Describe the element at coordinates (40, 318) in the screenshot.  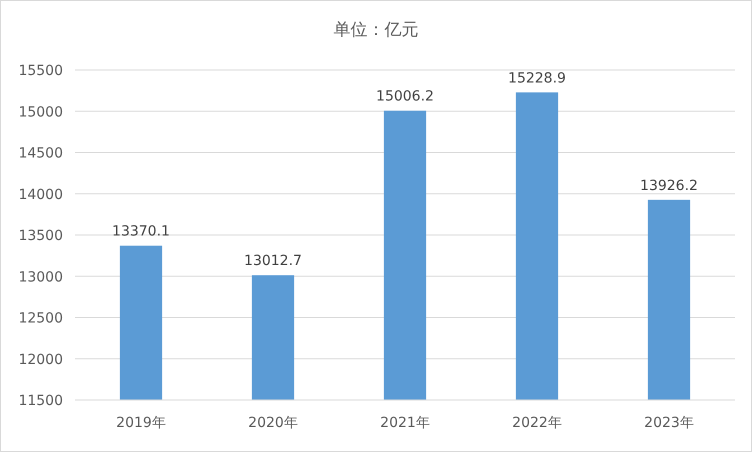
I see `y-tick-label: 12500` at that location.